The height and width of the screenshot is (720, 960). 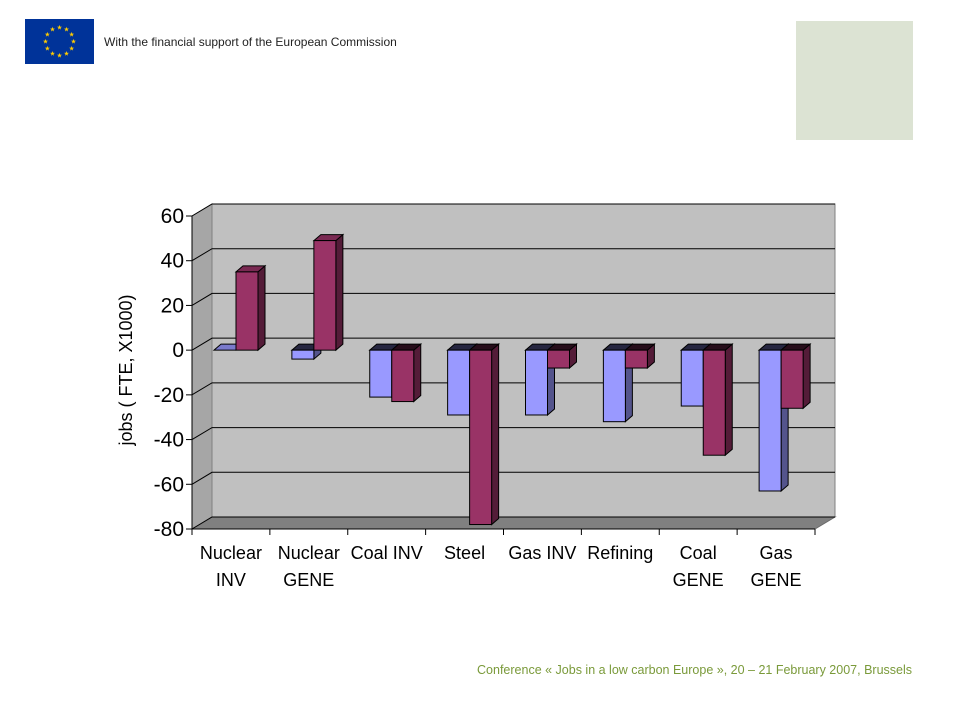 What do you see at coordinates (854, 80) in the screenshot?
I see `decorative-block` at bounding box center [854, 80].